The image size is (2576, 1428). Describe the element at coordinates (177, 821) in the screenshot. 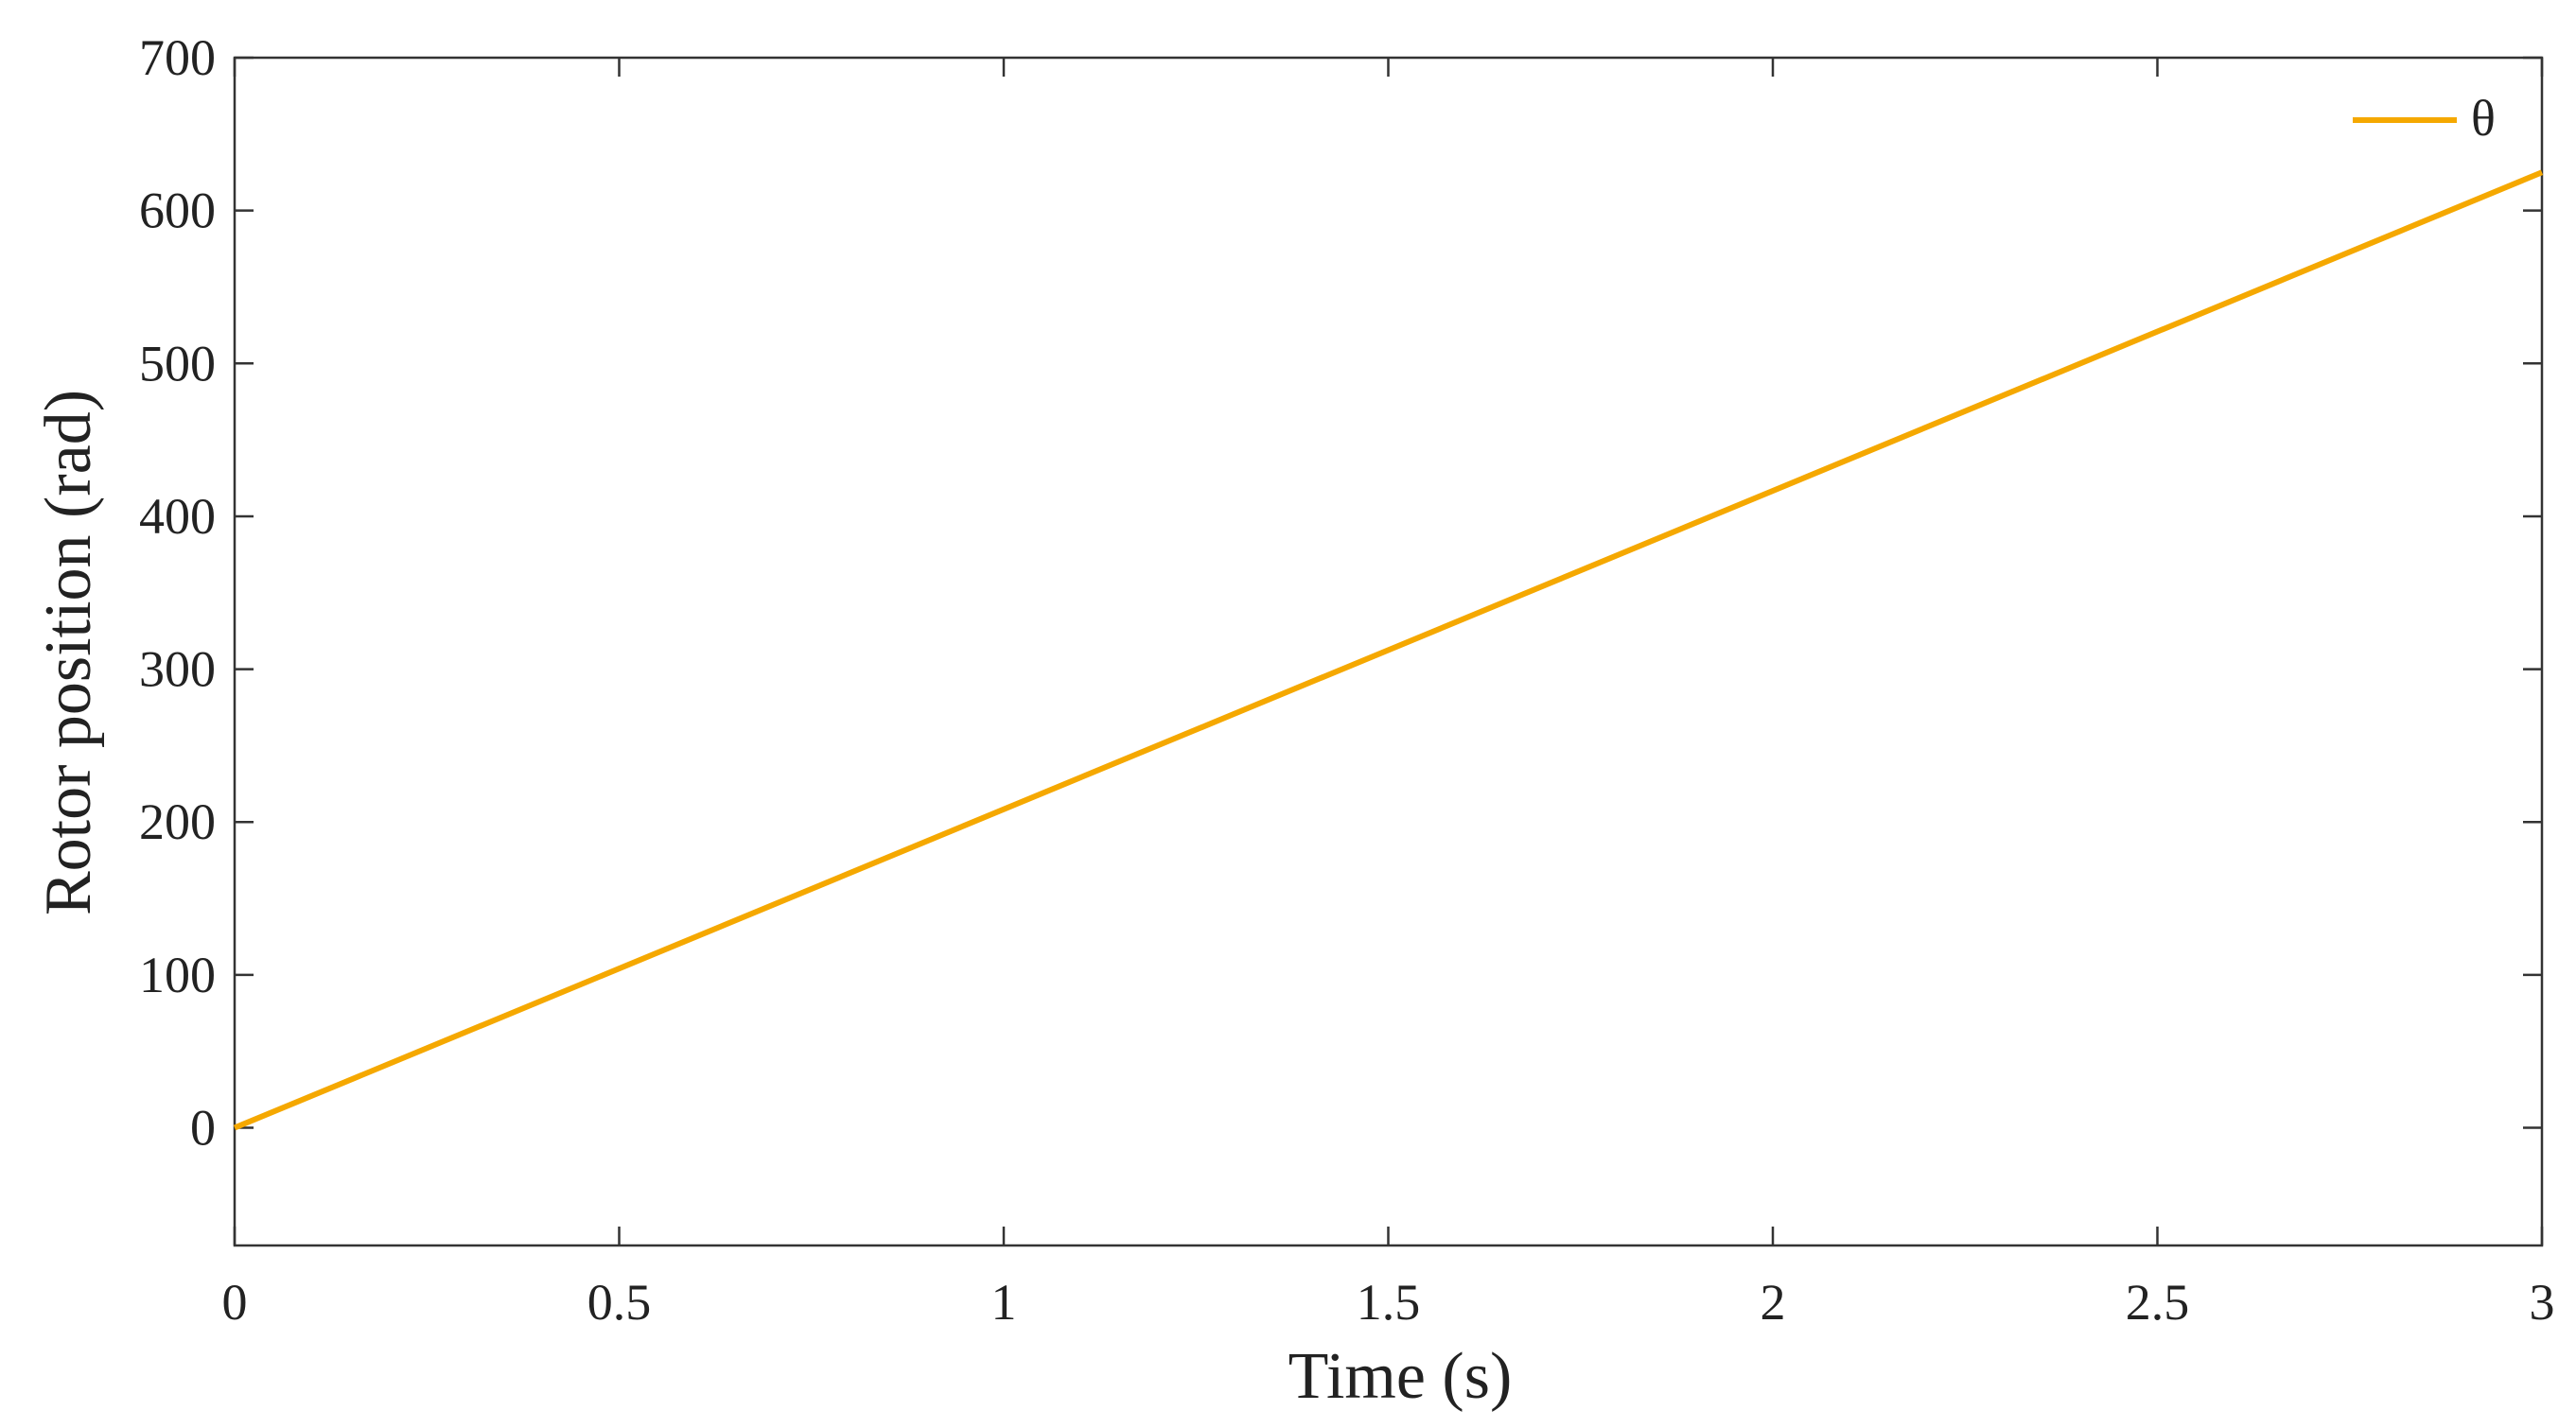

I see `y-tick-label: 200` at that location.